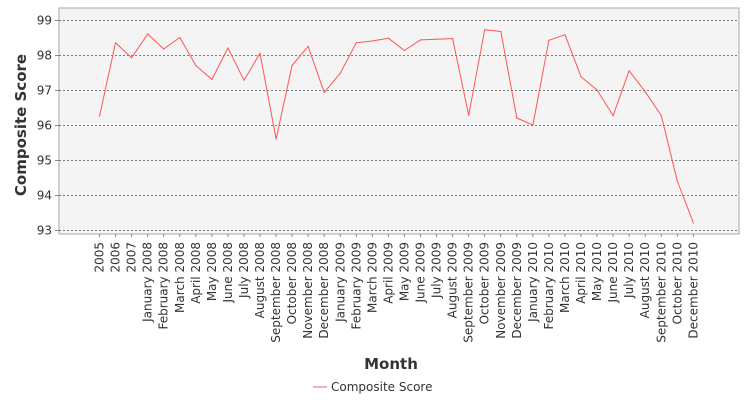  I want to click on x-tick-label: September 2008, so click(276, 292).